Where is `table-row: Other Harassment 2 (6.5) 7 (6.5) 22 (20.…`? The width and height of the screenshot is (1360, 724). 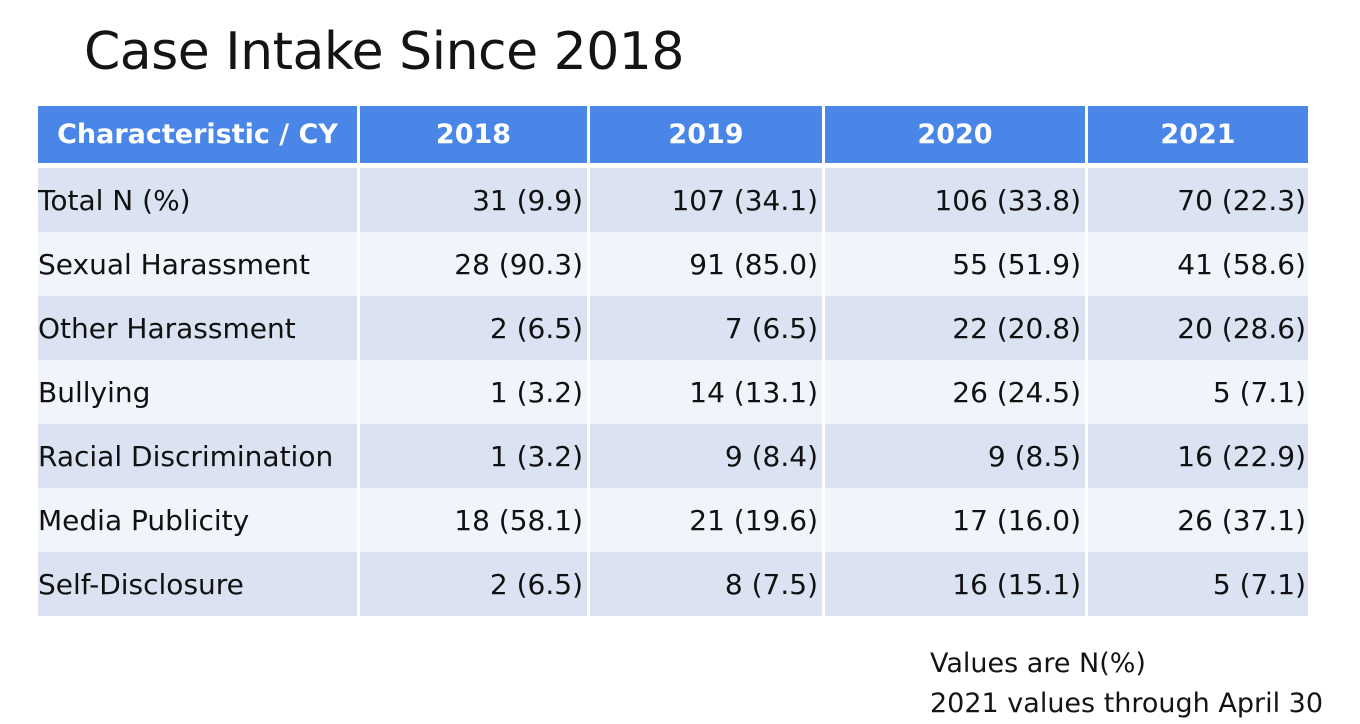 table-row: Other Harassment 2 (6.5) 7 (6.5) 22 (20.… is located at coordinates (673, 328).